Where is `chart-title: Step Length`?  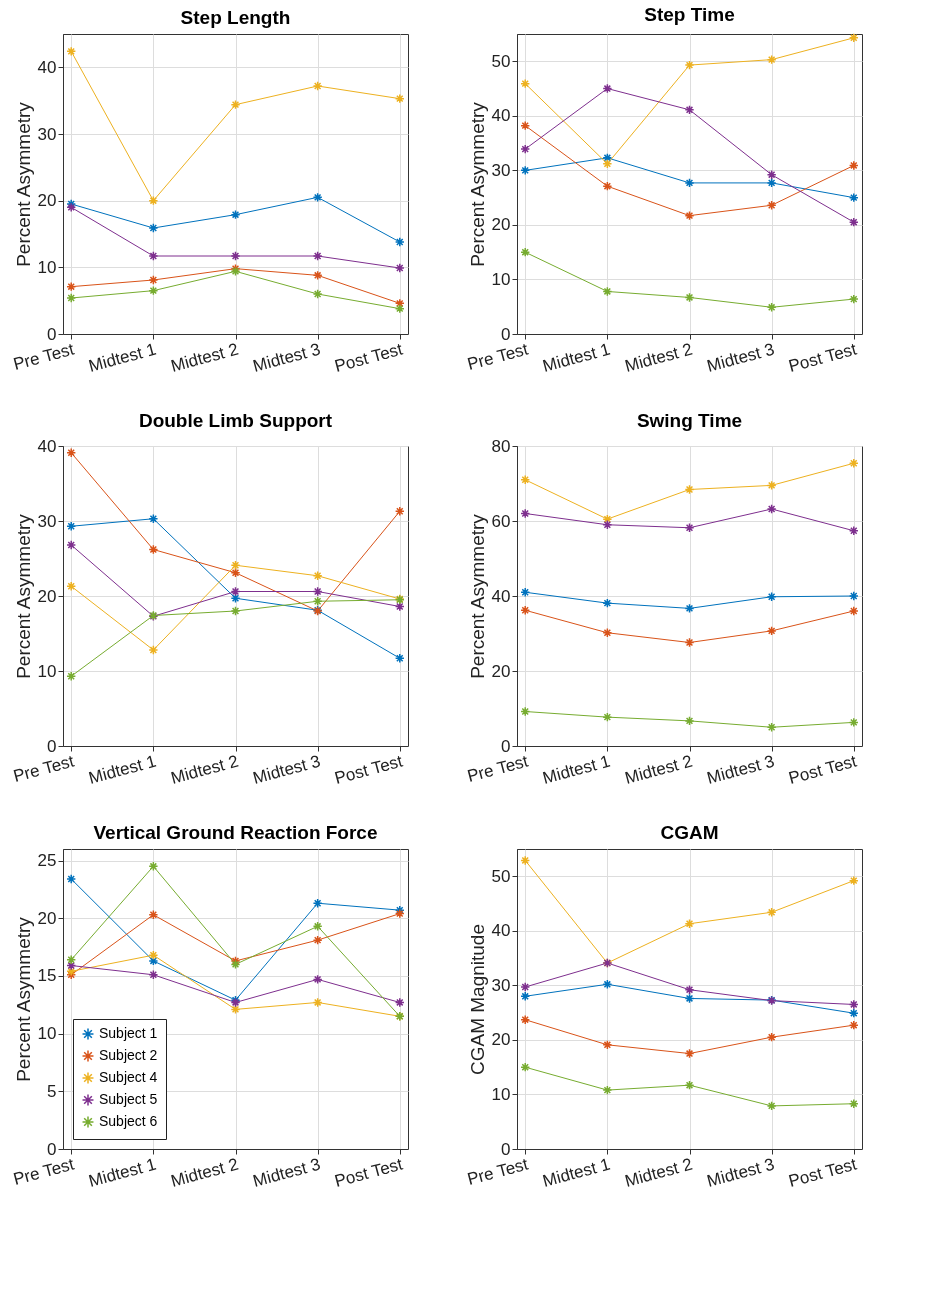 chart-title: Step Length is located at coordinates (235, 17).